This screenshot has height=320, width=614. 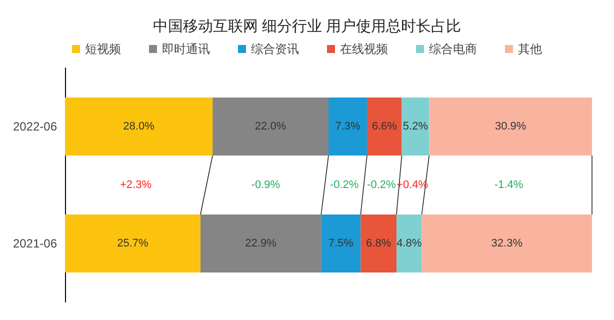 I want to click on data-label: 7.5%, so click(x=341, y=244).